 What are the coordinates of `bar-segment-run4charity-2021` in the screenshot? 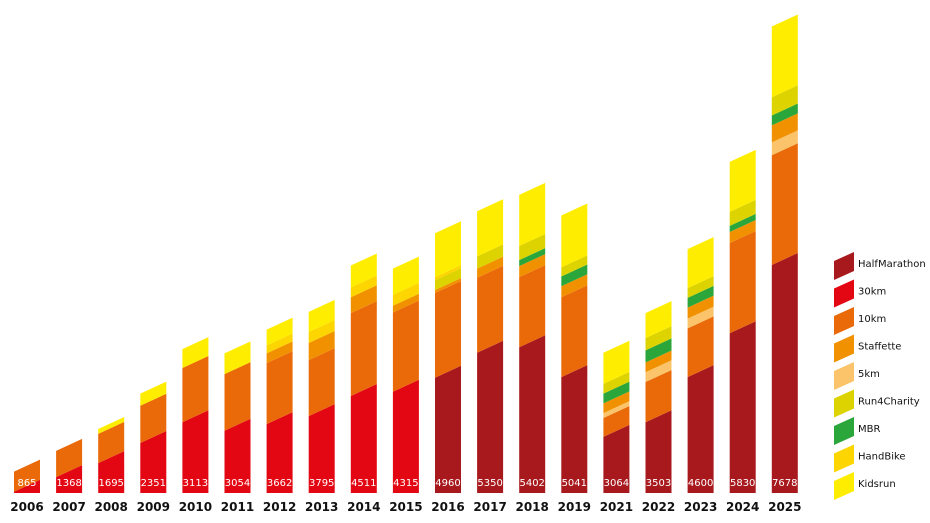 It's located at (616, 382).